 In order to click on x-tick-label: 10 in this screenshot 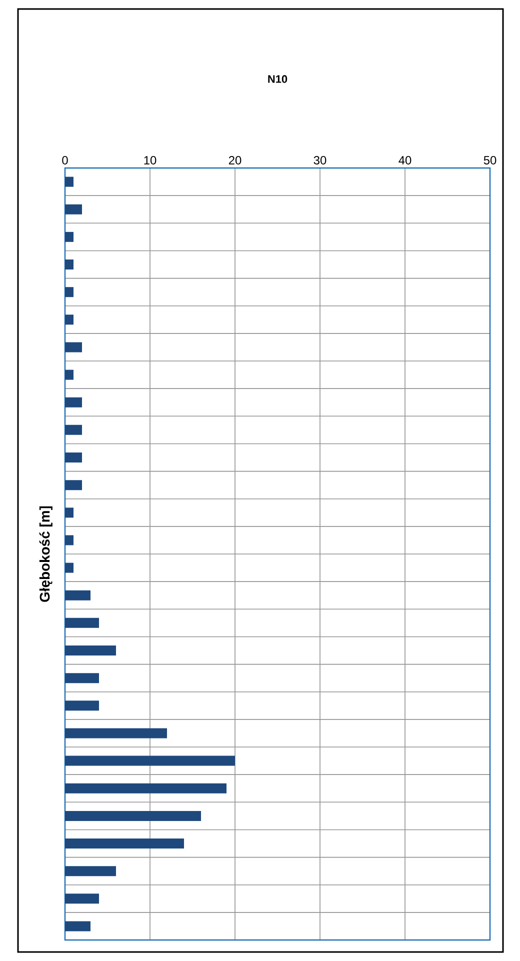, I will do `click(150, 160)`.